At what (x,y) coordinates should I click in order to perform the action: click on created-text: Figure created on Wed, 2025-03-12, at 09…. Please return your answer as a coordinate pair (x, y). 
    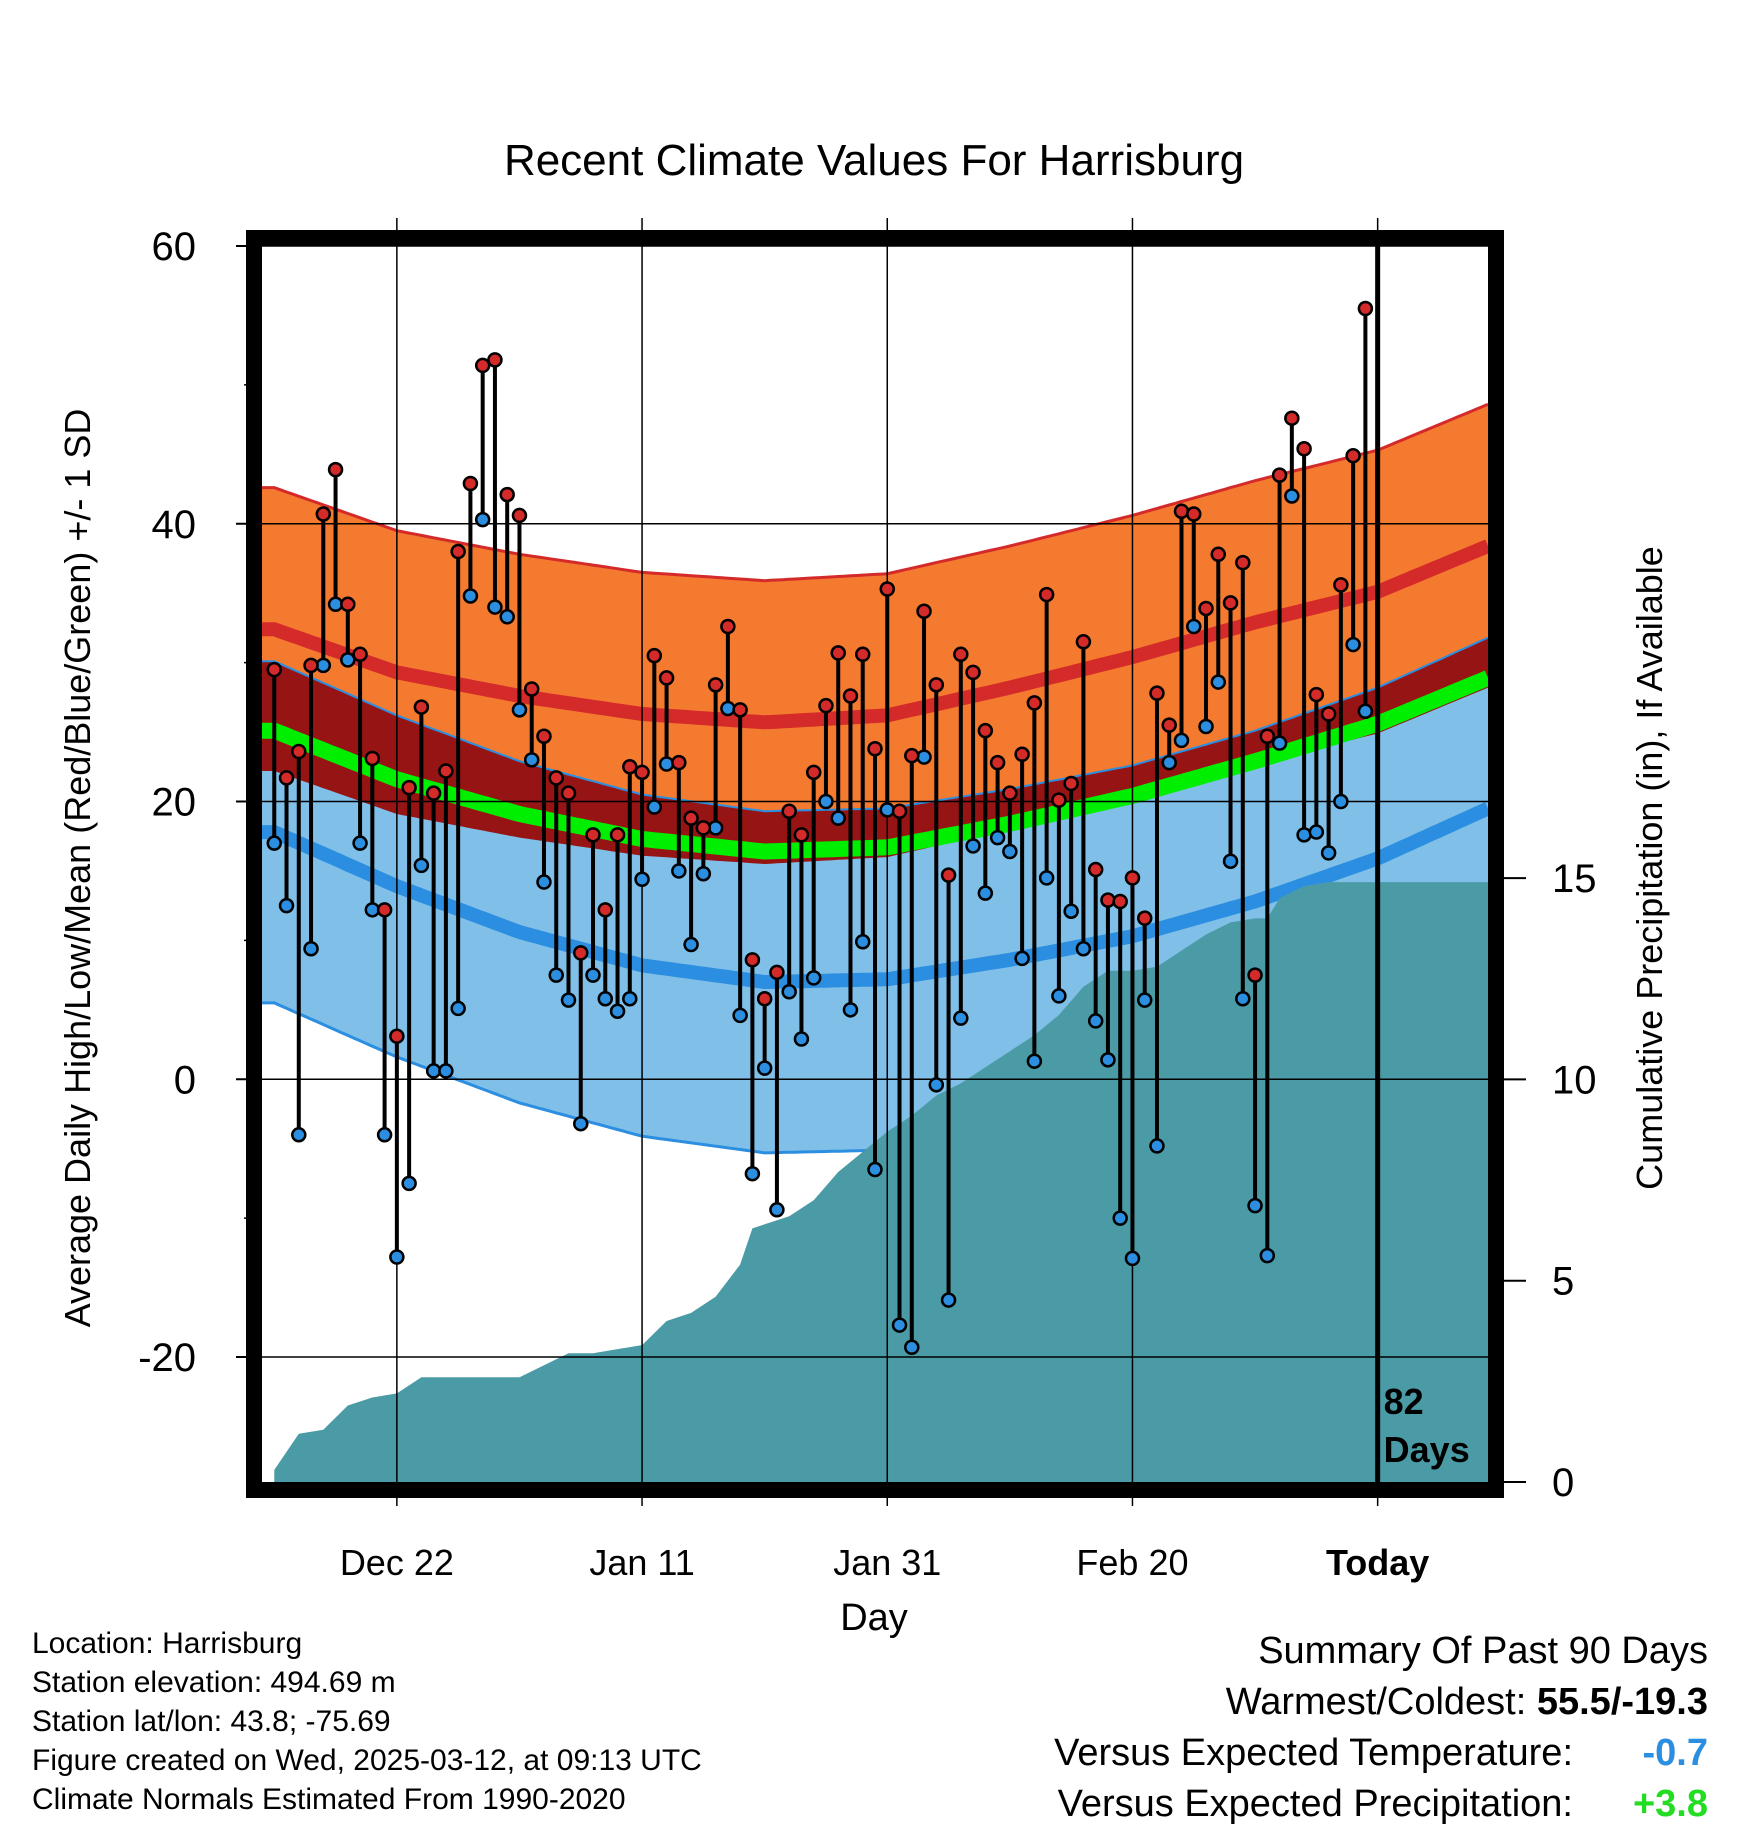
    Looking at the image, I should click on (367, 1760).